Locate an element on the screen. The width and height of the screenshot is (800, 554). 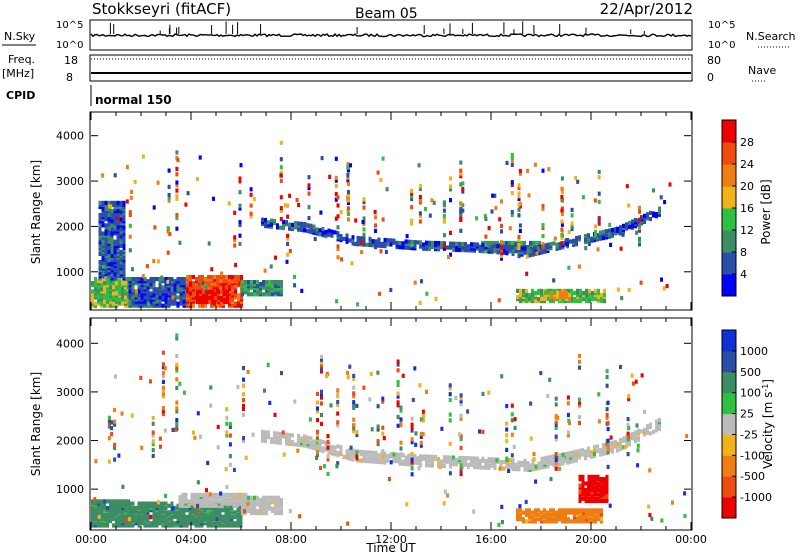
colorbar-tick-label: -500 is located at coordinates (752, 476).